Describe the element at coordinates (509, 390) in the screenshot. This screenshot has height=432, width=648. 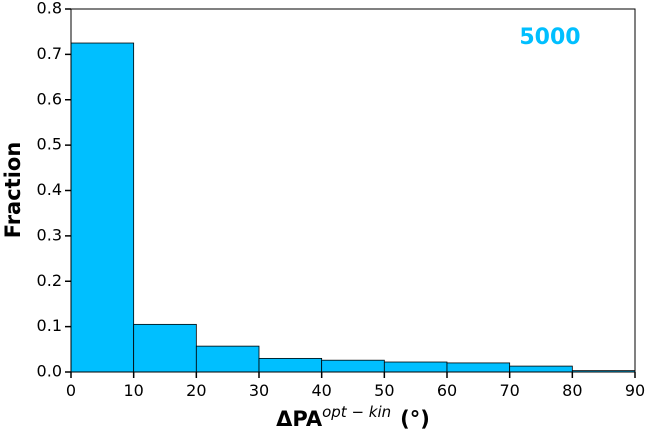
I see `x-tick-label: 70` at that location.